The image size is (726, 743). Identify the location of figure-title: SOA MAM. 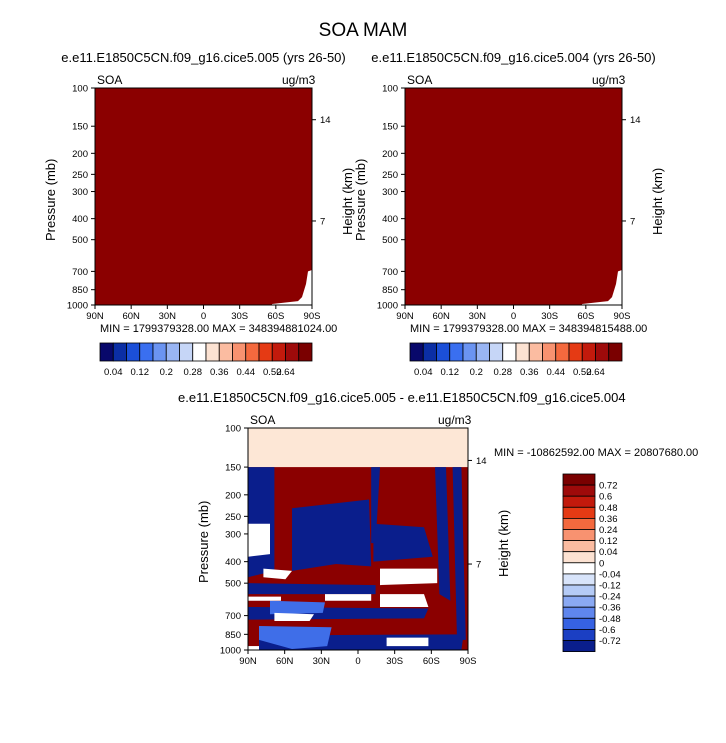
(363, 30).